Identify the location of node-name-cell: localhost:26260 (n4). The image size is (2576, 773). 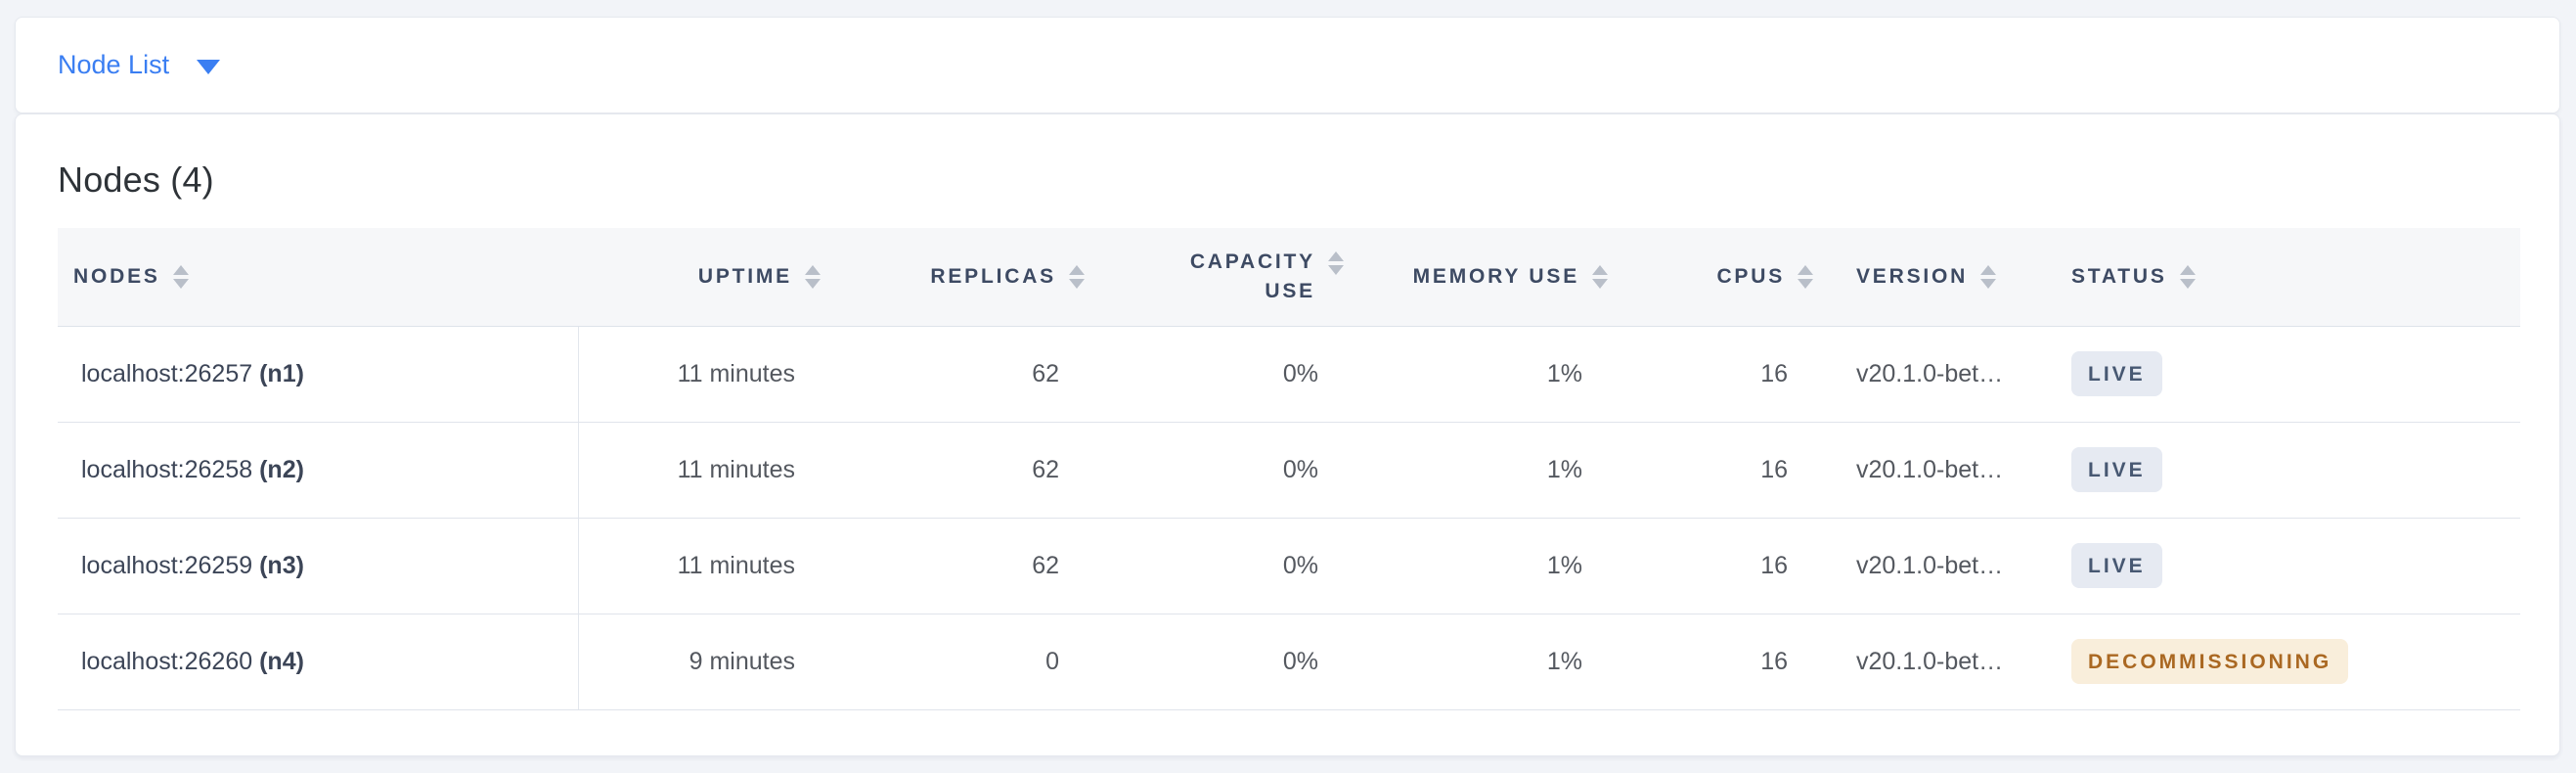
(318, 662).